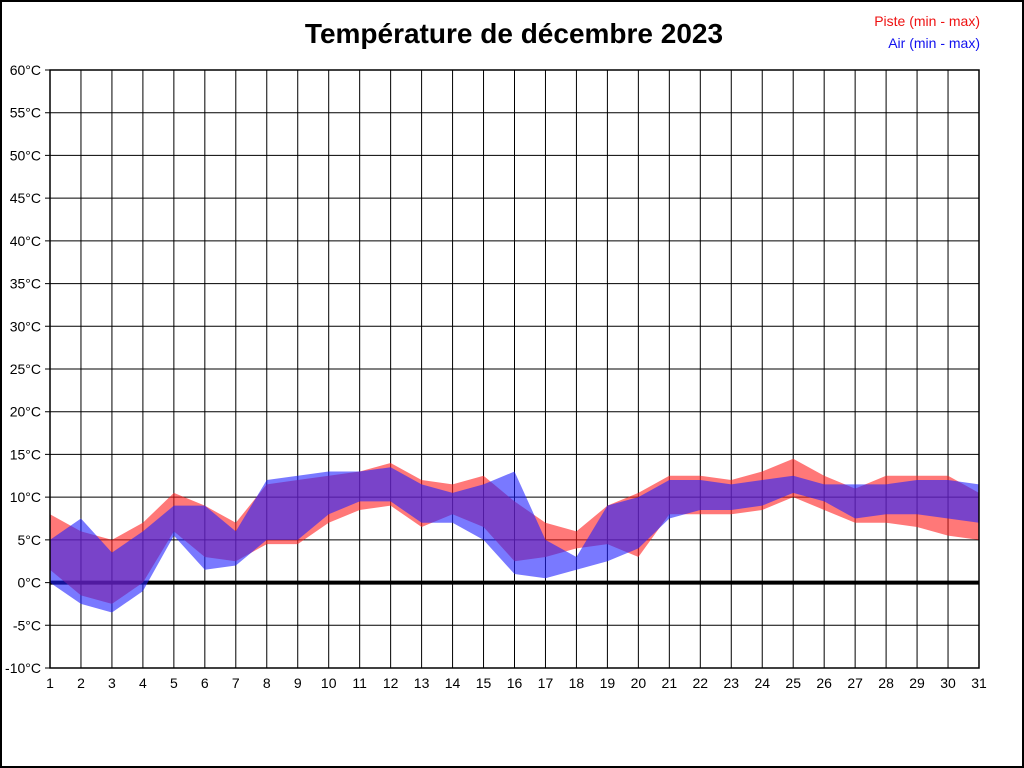 Image resolution: width=1024 pixels, height=768 pixels. Describe the element at coordinates (701, 683) in the screenshot. I see `x-tick-label: 22` at that location.